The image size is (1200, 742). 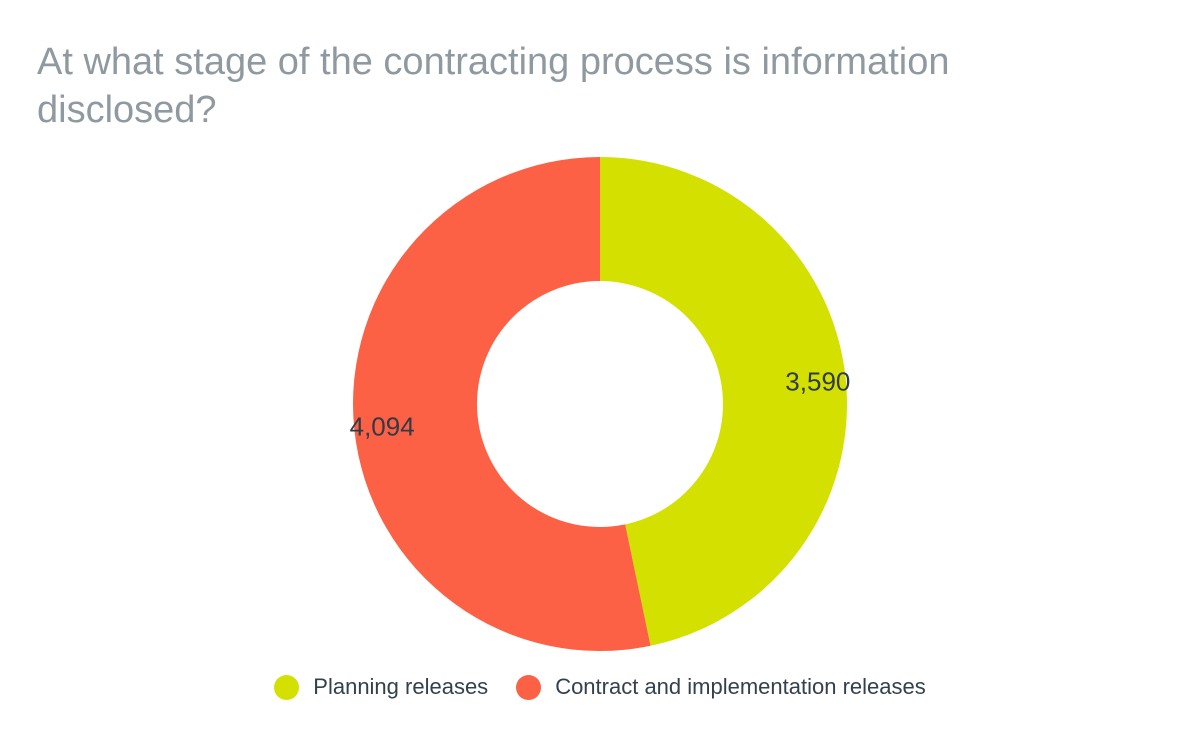 I want to click on legend-label-planning-releases: Planning releases, so click(x=401, y=686).